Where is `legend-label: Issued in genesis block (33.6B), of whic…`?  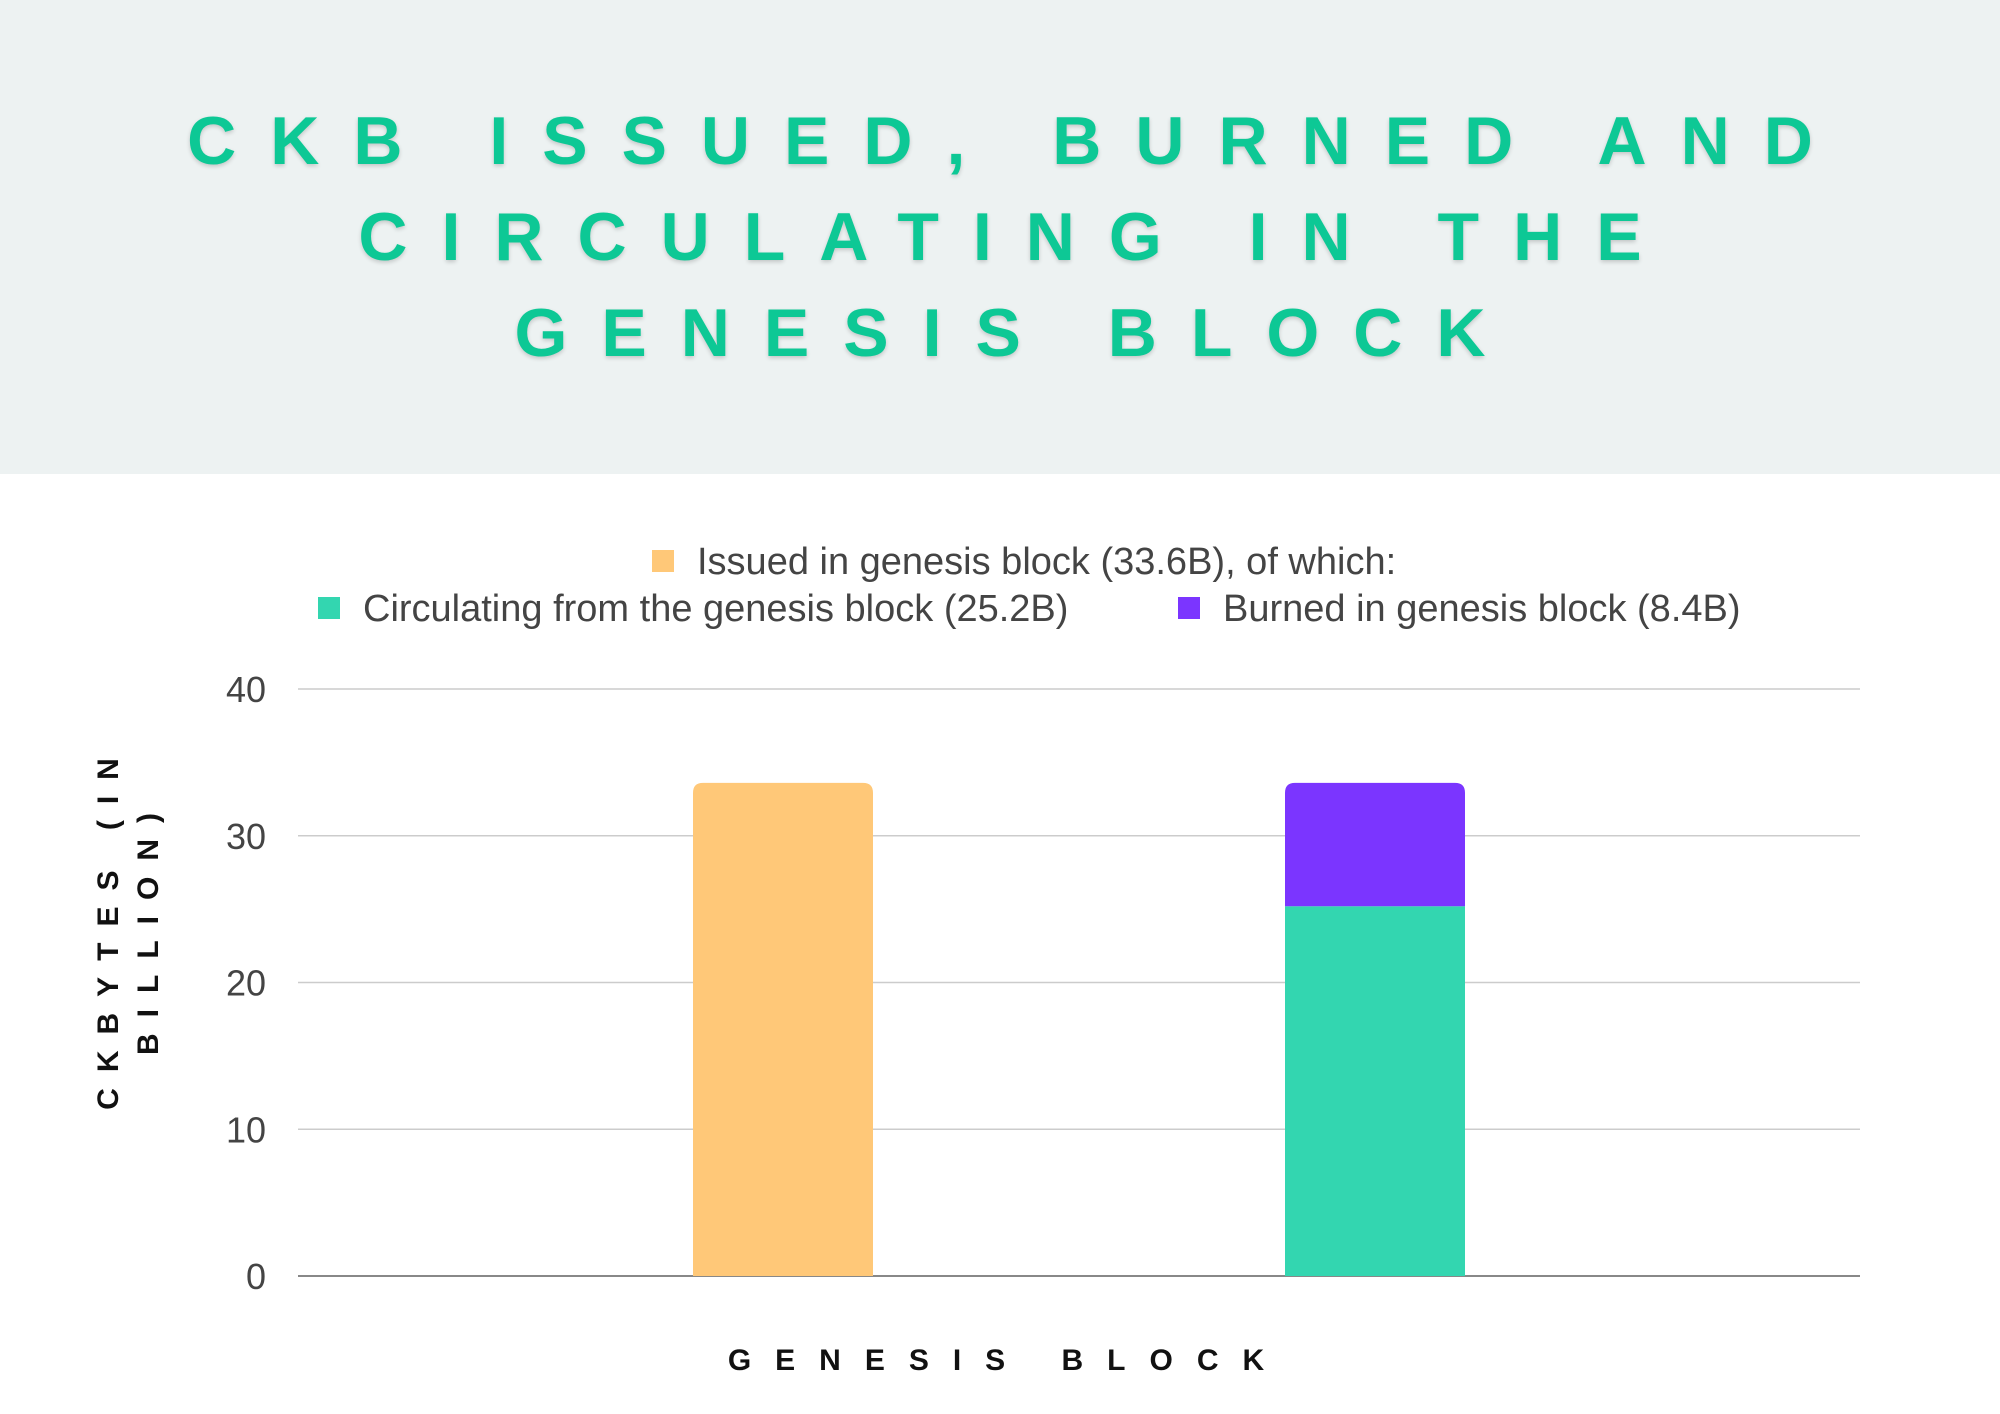 legend-label: Issued in genesis block (33.6B), of whic… is located at coordinates (1046, 562).